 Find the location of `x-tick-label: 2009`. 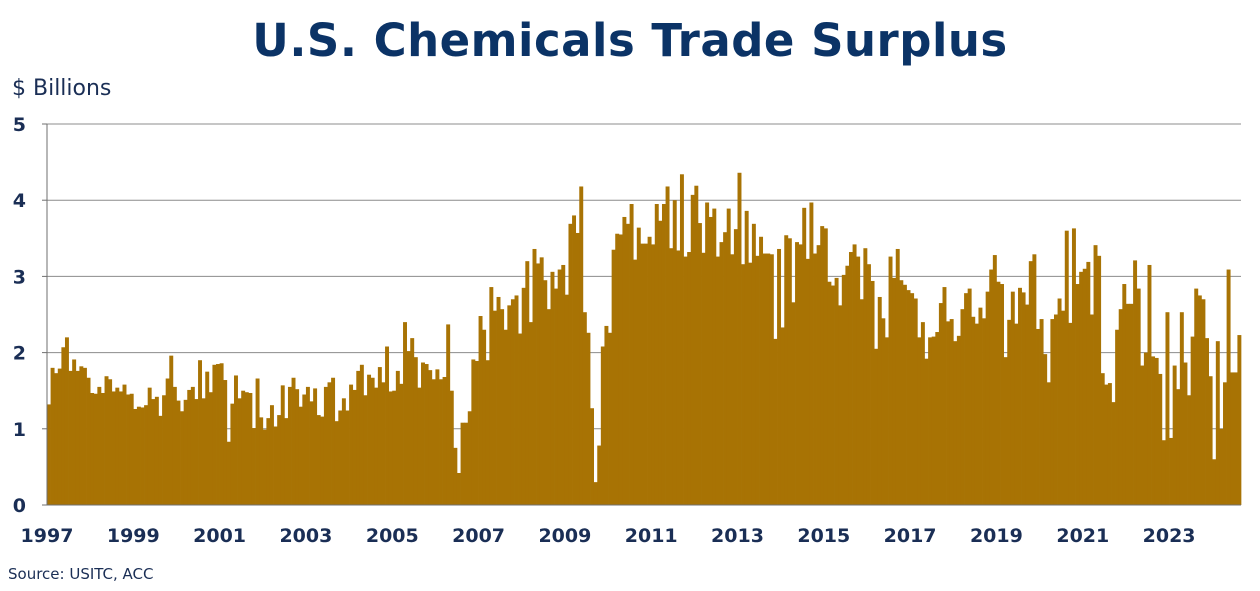

x-tick-label: 2009 is located at coordinates (564, 536).